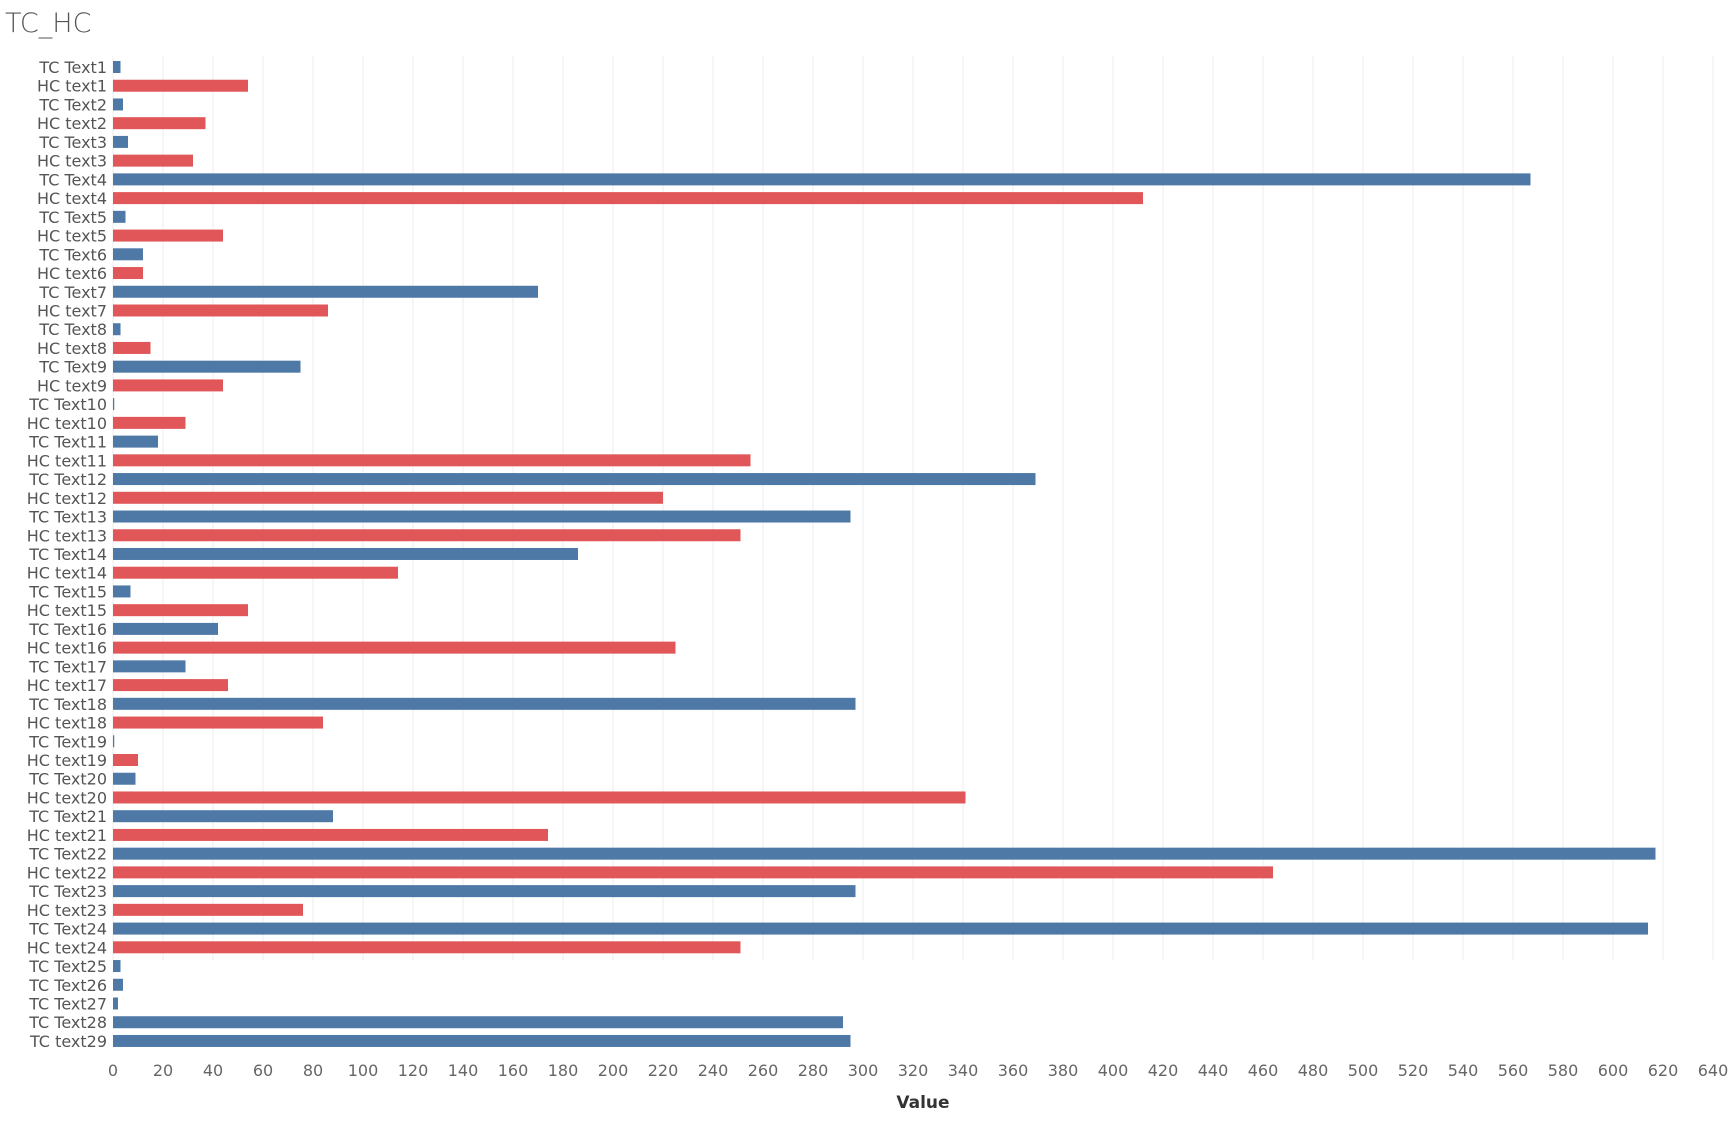  I want to click on bar-hc-text24, so click(427, 947).